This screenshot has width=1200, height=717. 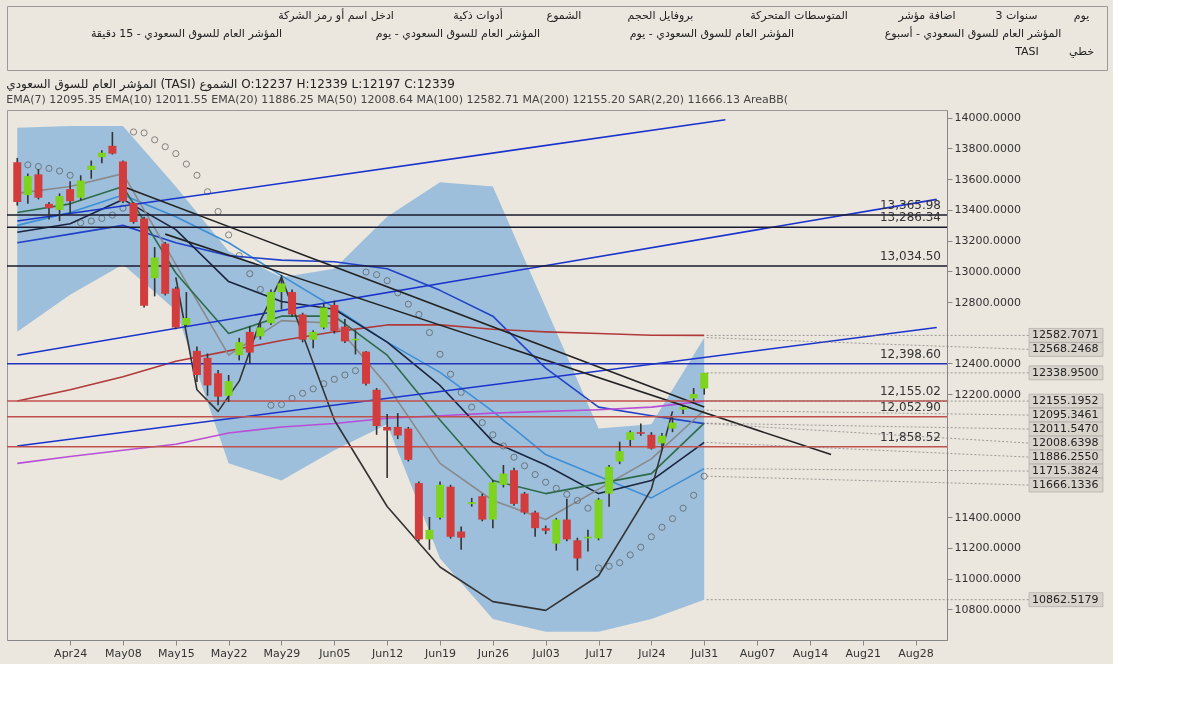 I want to click on y-tick-label: 13400.0000, so click(x=987, y=210).